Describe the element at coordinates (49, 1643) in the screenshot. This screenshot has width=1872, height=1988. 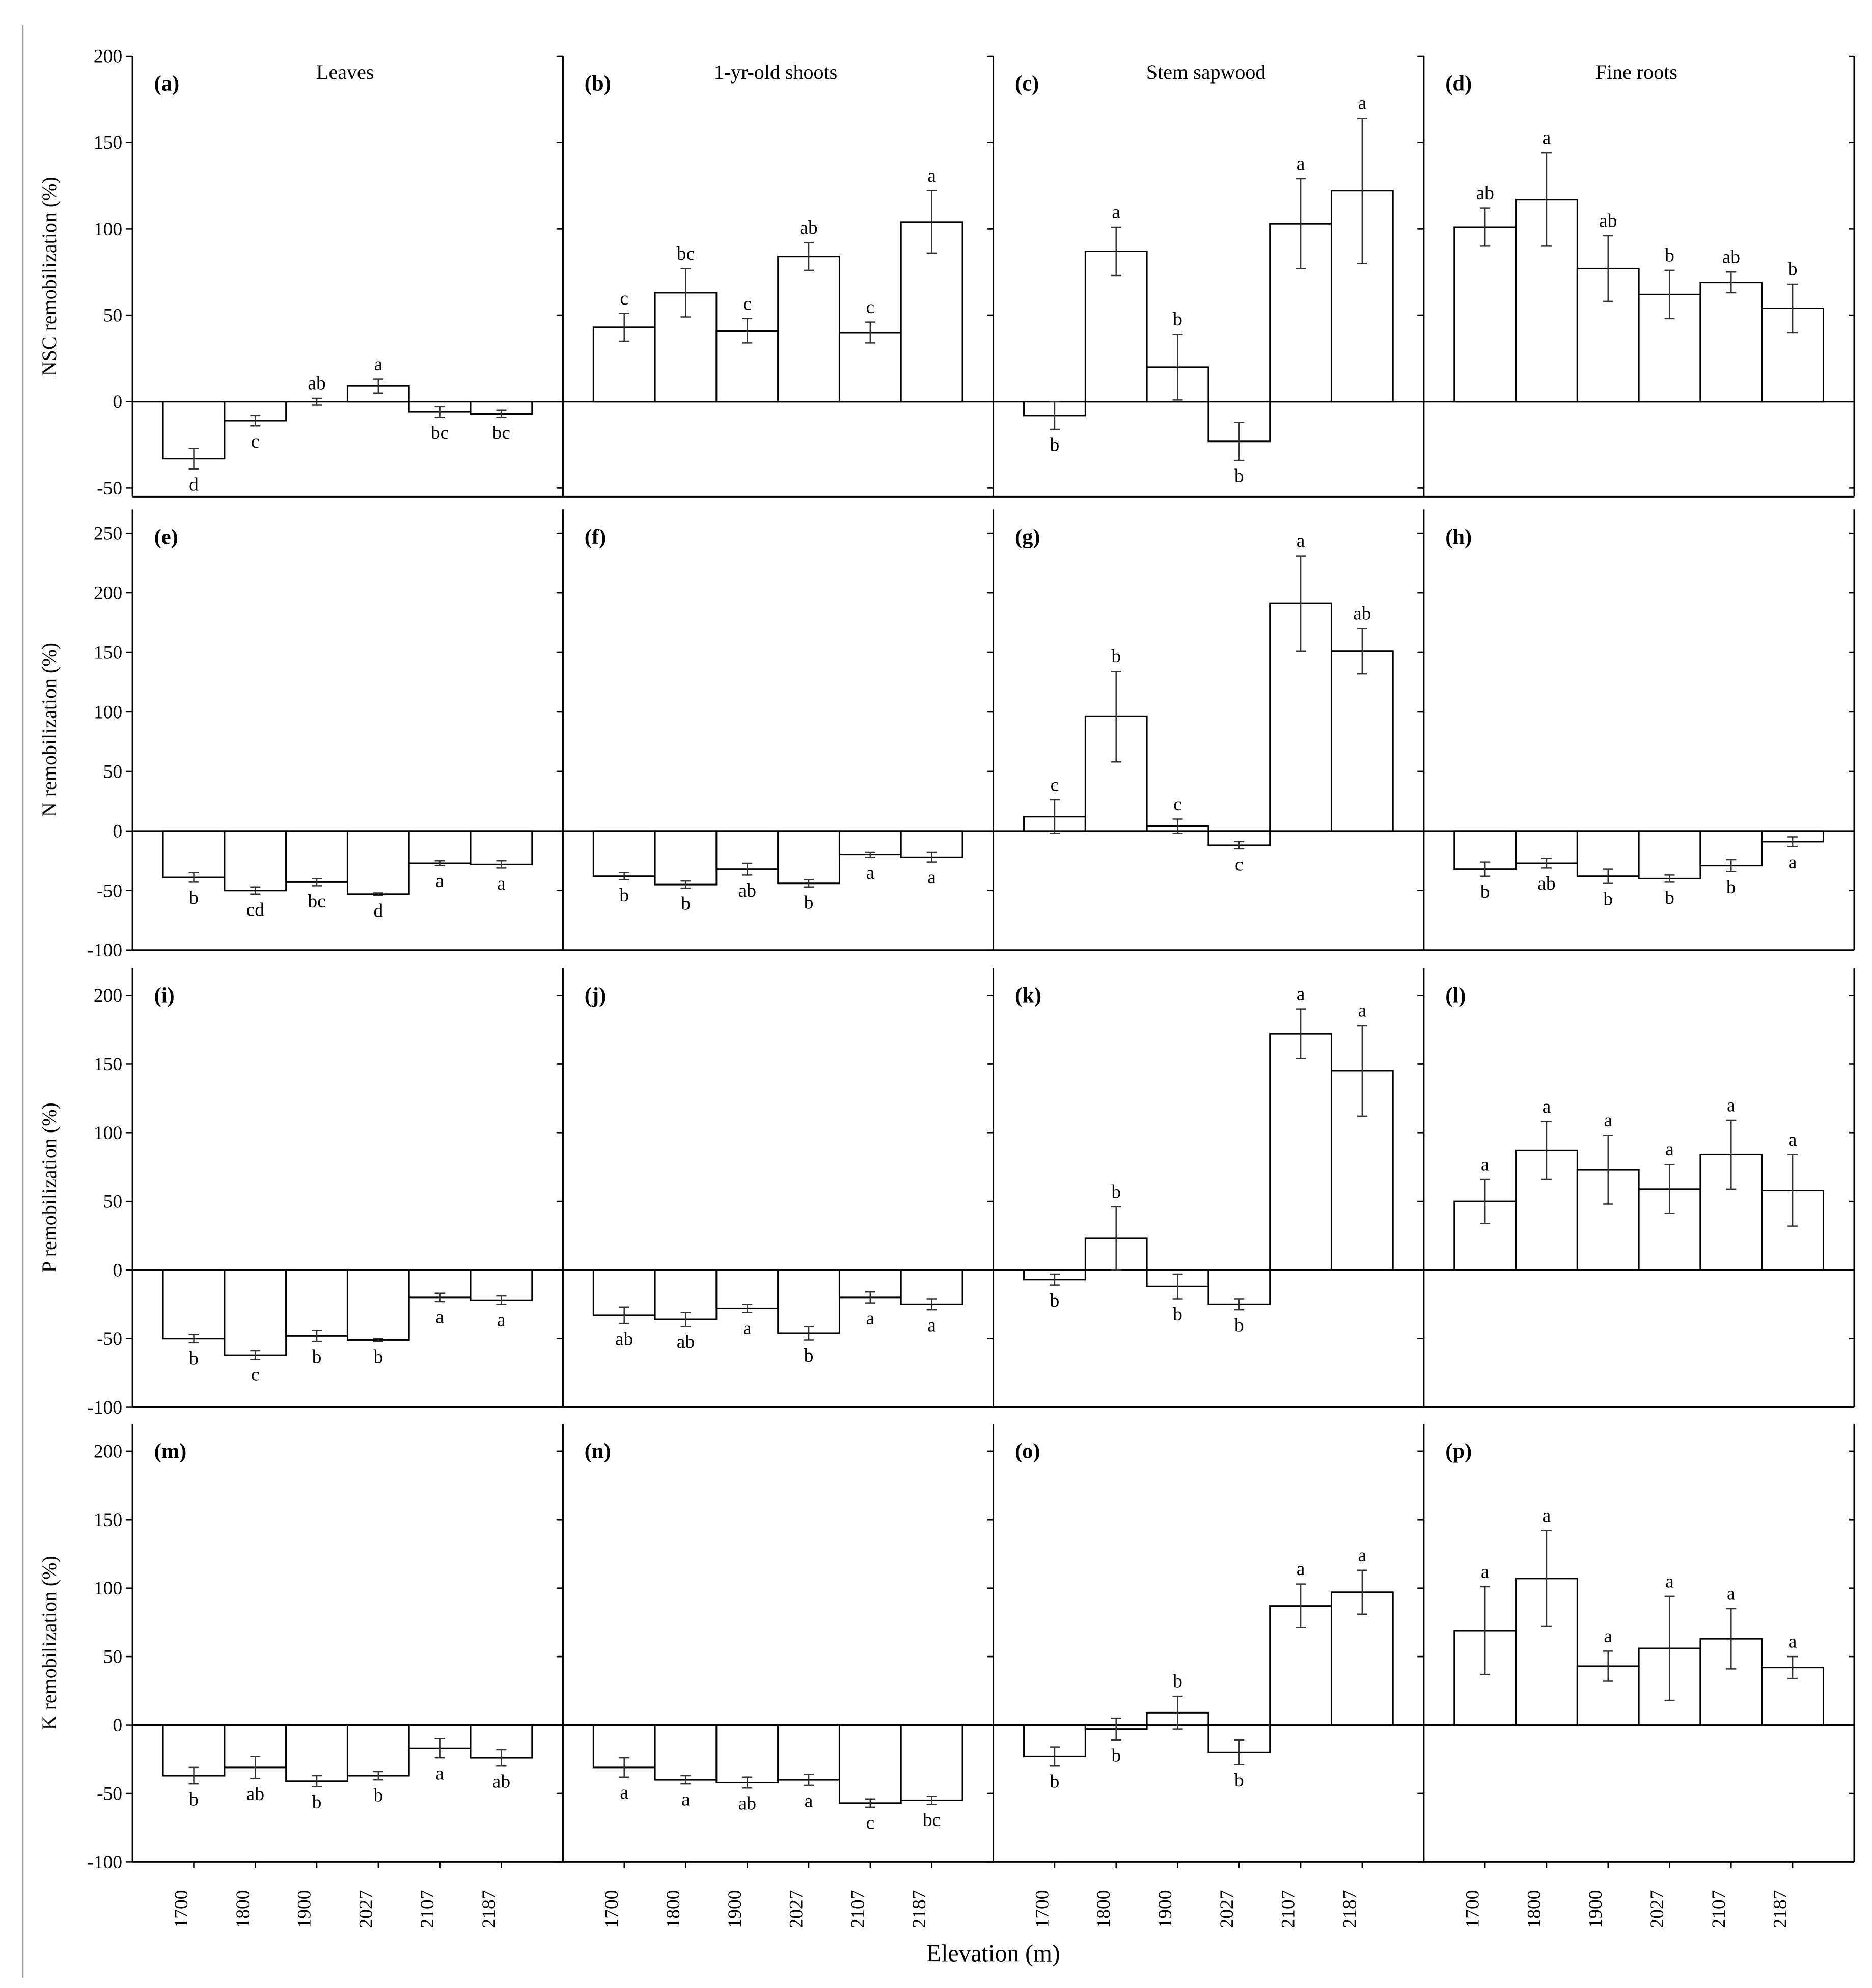
I see `y-axis-label: K remobilization (%)` at that location.